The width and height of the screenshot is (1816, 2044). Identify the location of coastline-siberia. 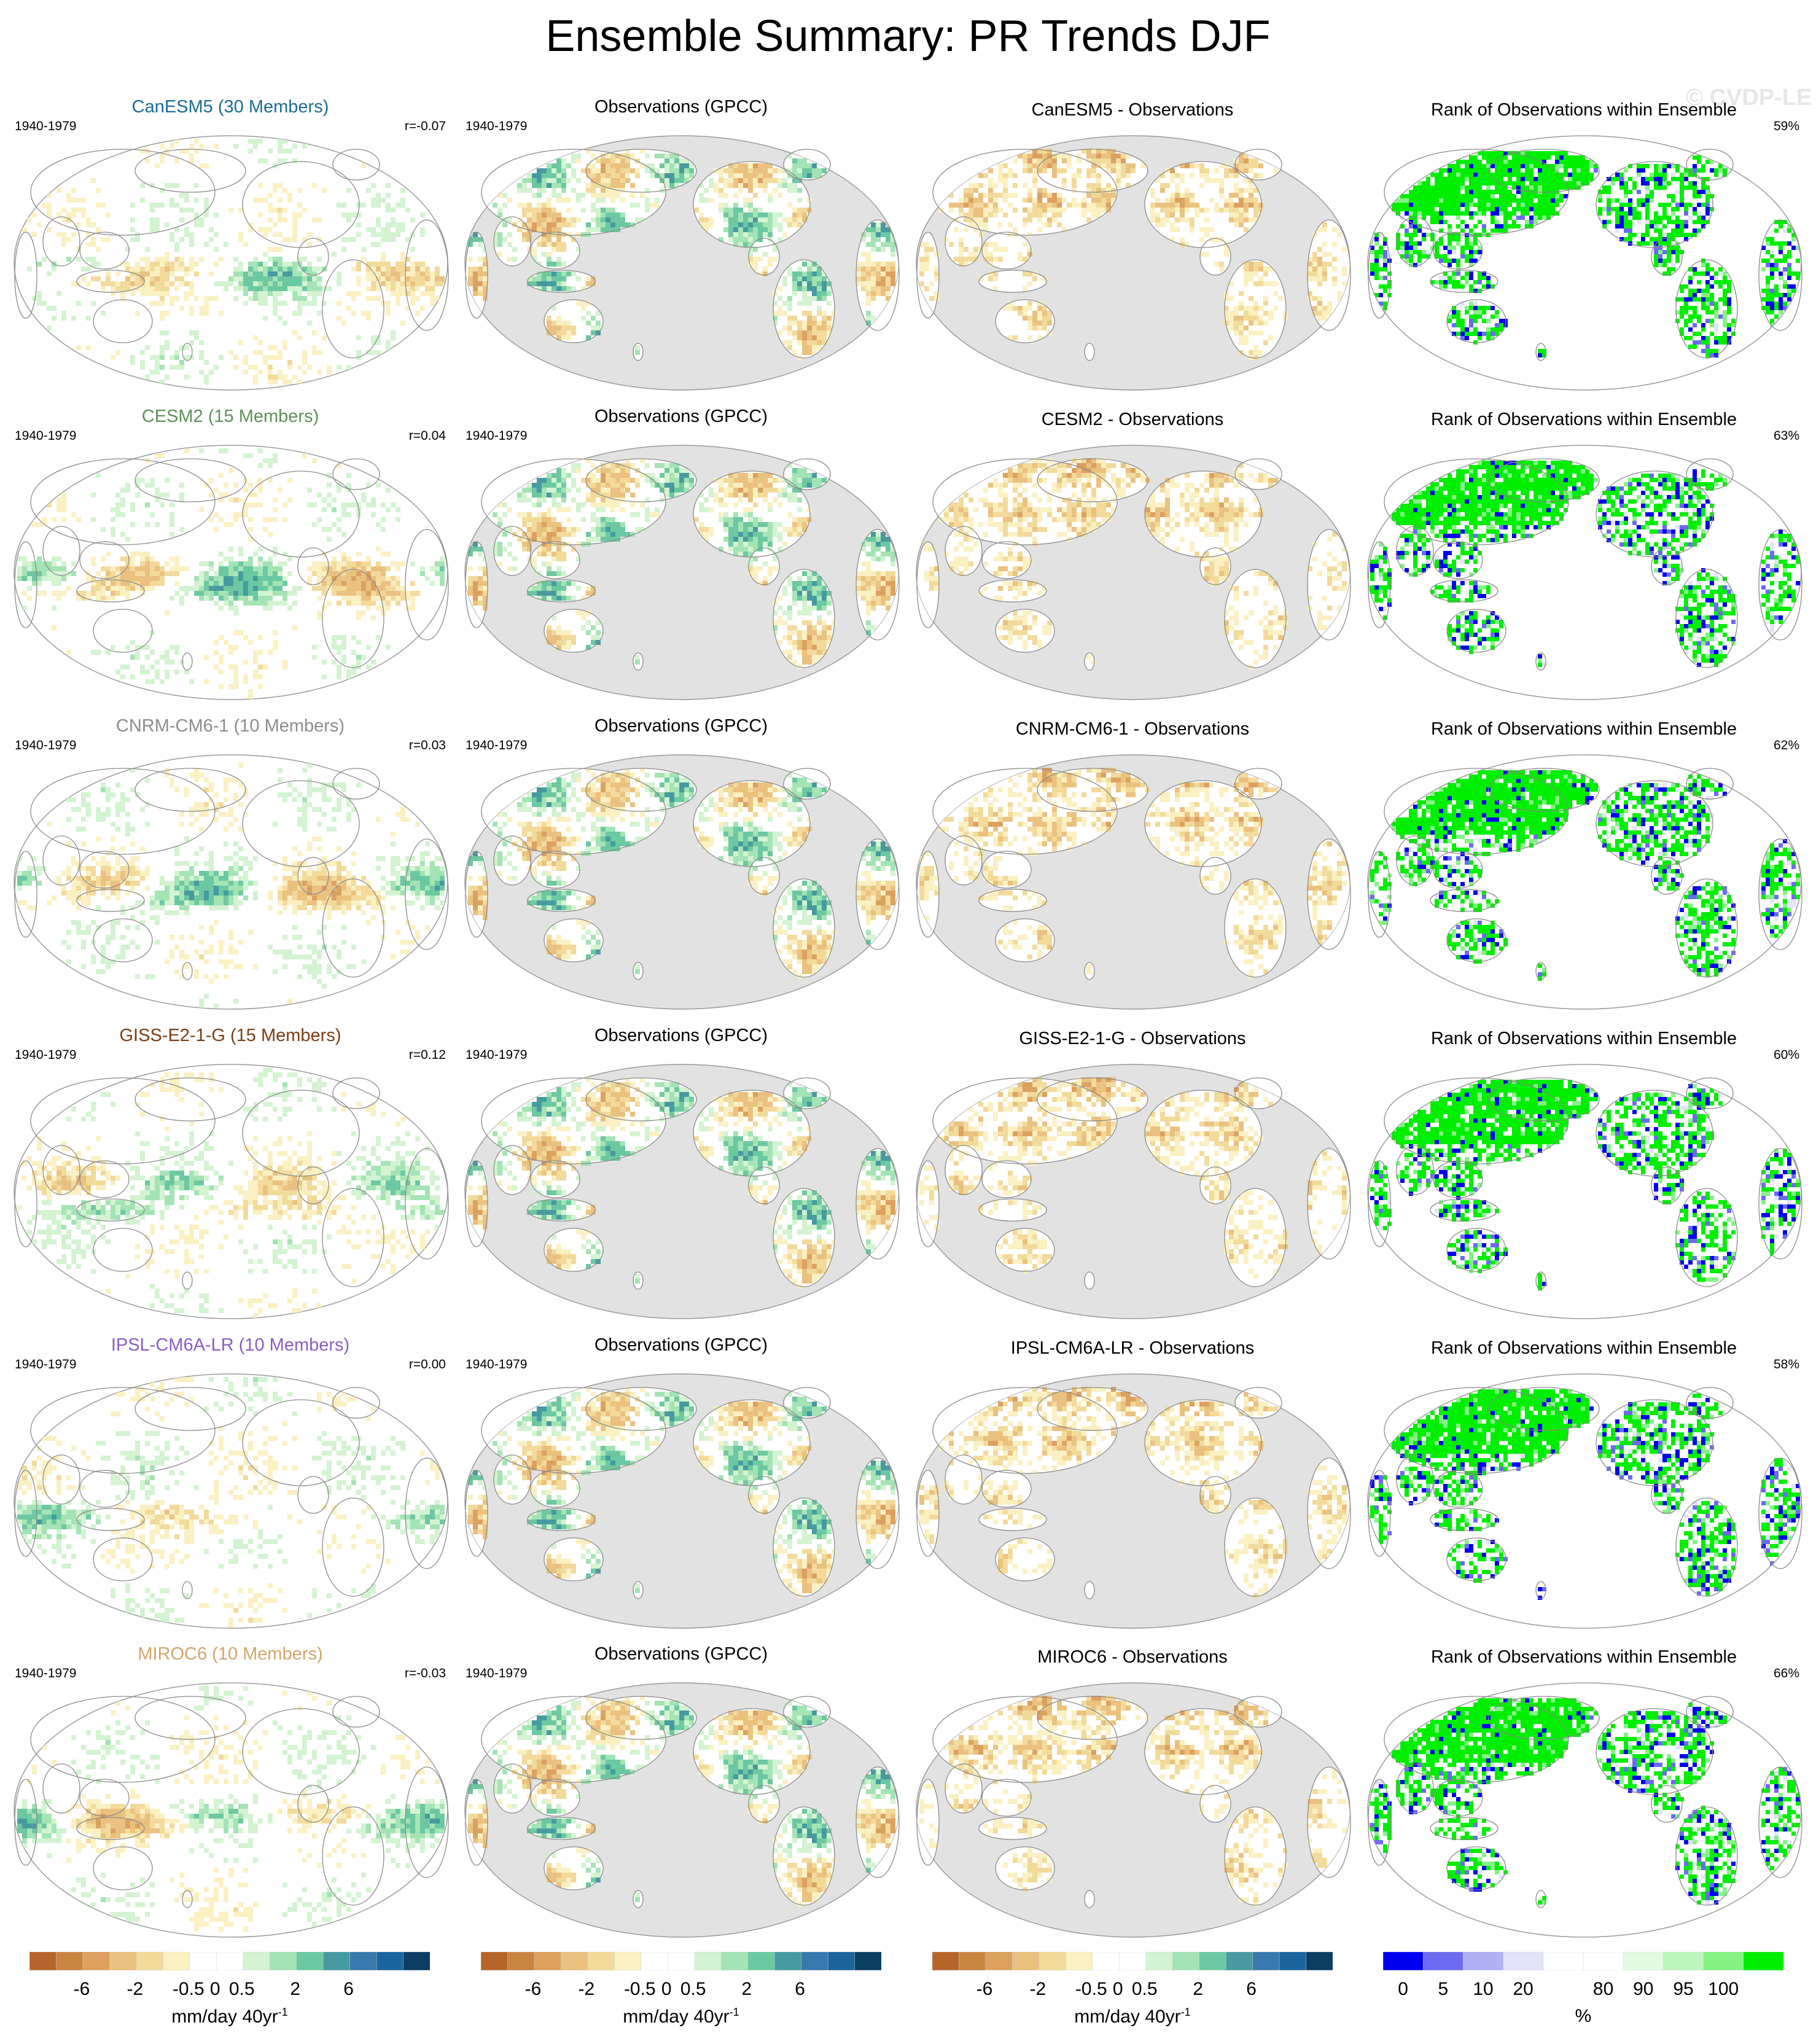
(190, 171).